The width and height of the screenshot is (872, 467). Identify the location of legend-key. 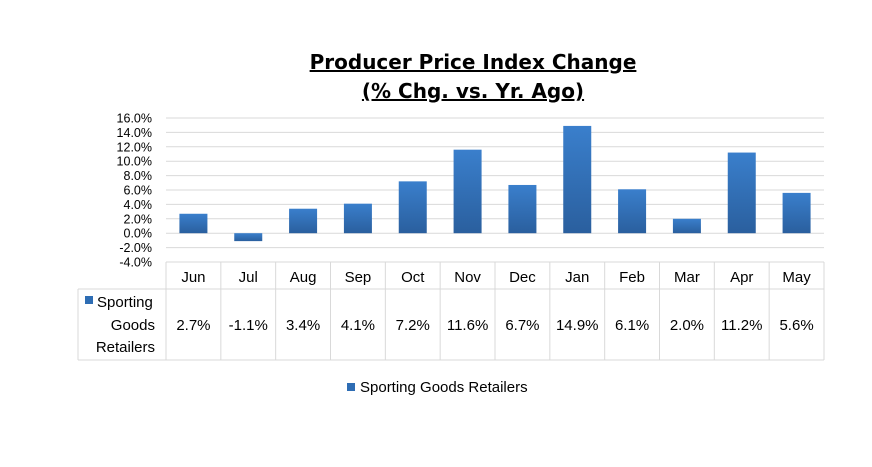
(351, 387).